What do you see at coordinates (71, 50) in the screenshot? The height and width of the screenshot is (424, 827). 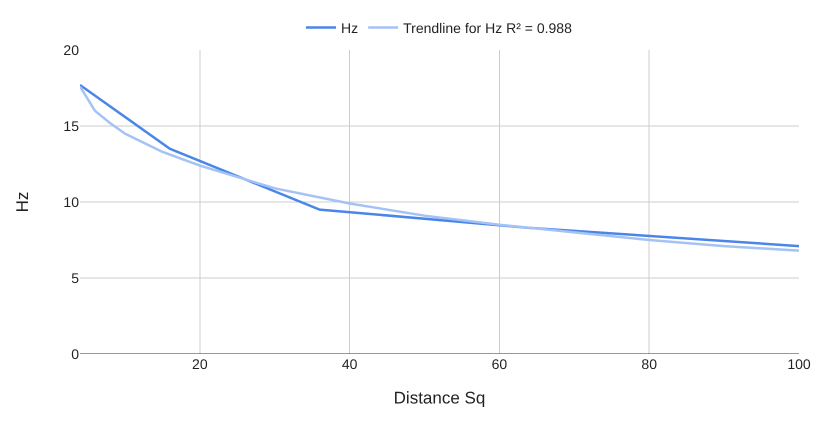 I see `y-tick-label: 20` at bounding box center [71, 50].